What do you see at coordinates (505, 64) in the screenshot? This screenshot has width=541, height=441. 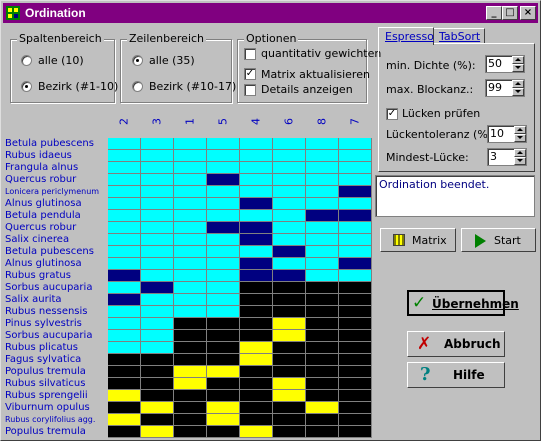 I see `min-dichte-spinner: 50` at bounding box center [505, 64].